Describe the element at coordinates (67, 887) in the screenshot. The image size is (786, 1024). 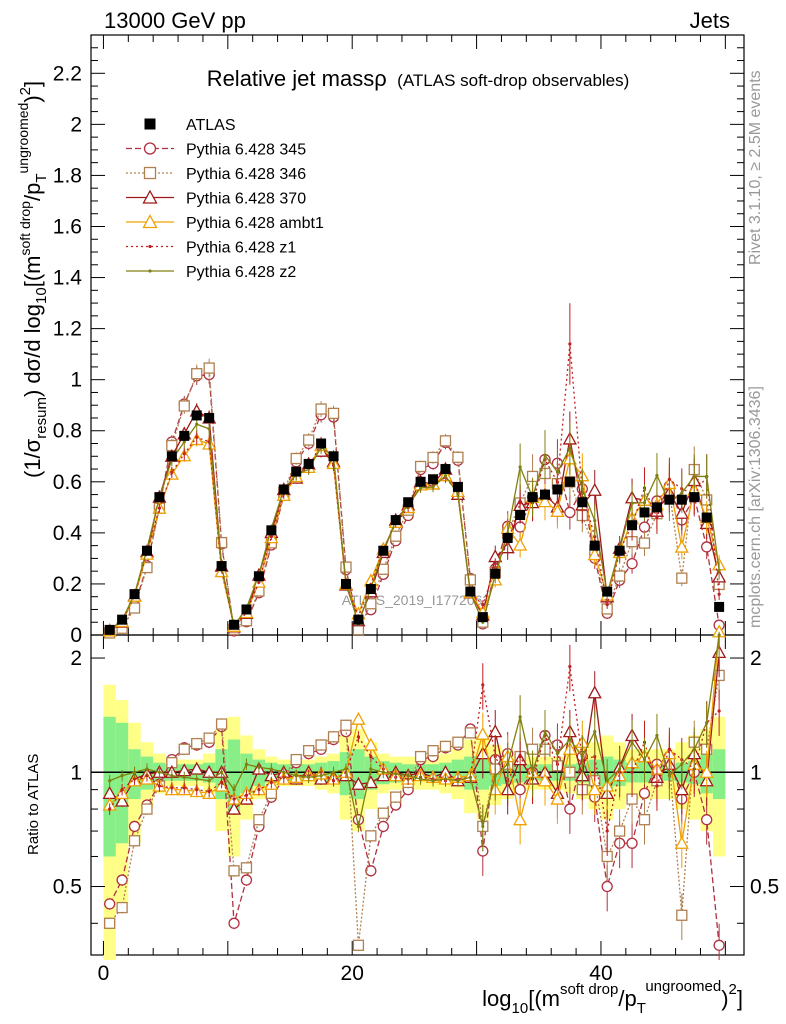
I see `ratio-tick-label: 0.5` at that location.